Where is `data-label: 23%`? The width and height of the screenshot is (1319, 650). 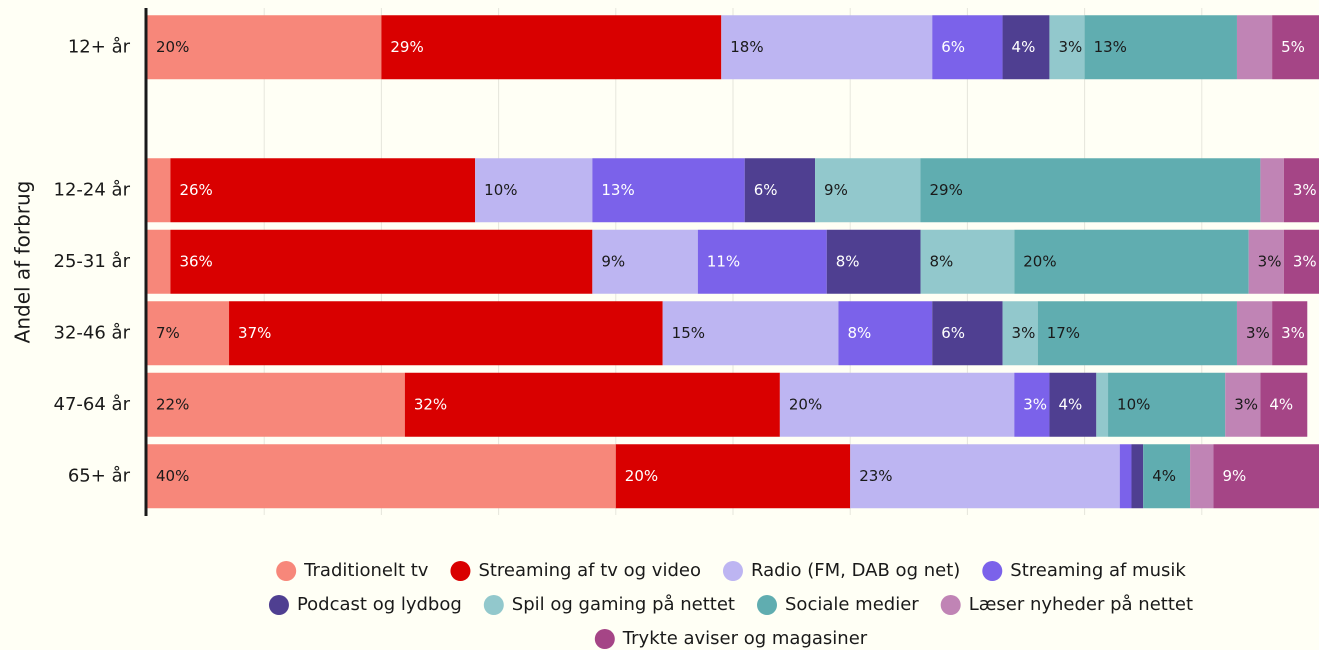
data-label: 23% is located at coordinates (875, 476).